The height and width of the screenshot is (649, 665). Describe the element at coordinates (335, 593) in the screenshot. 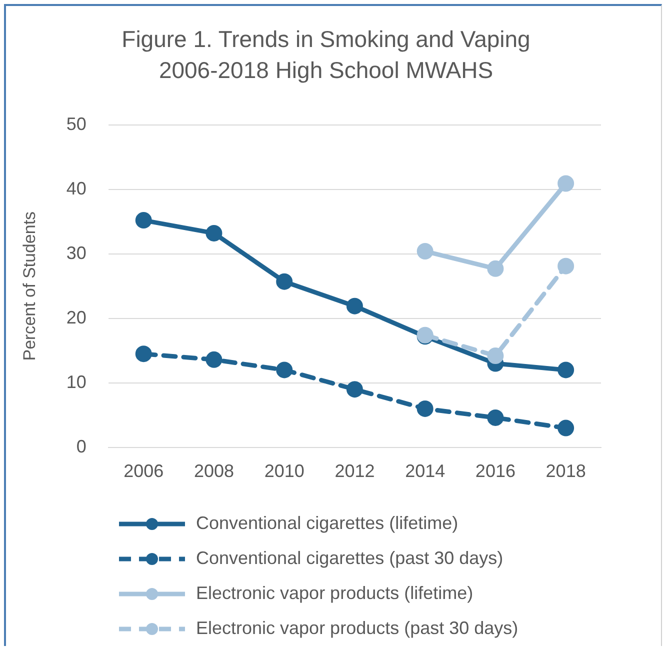

I see `legend-label: Electronic vapor products (lifetime)` at that location.